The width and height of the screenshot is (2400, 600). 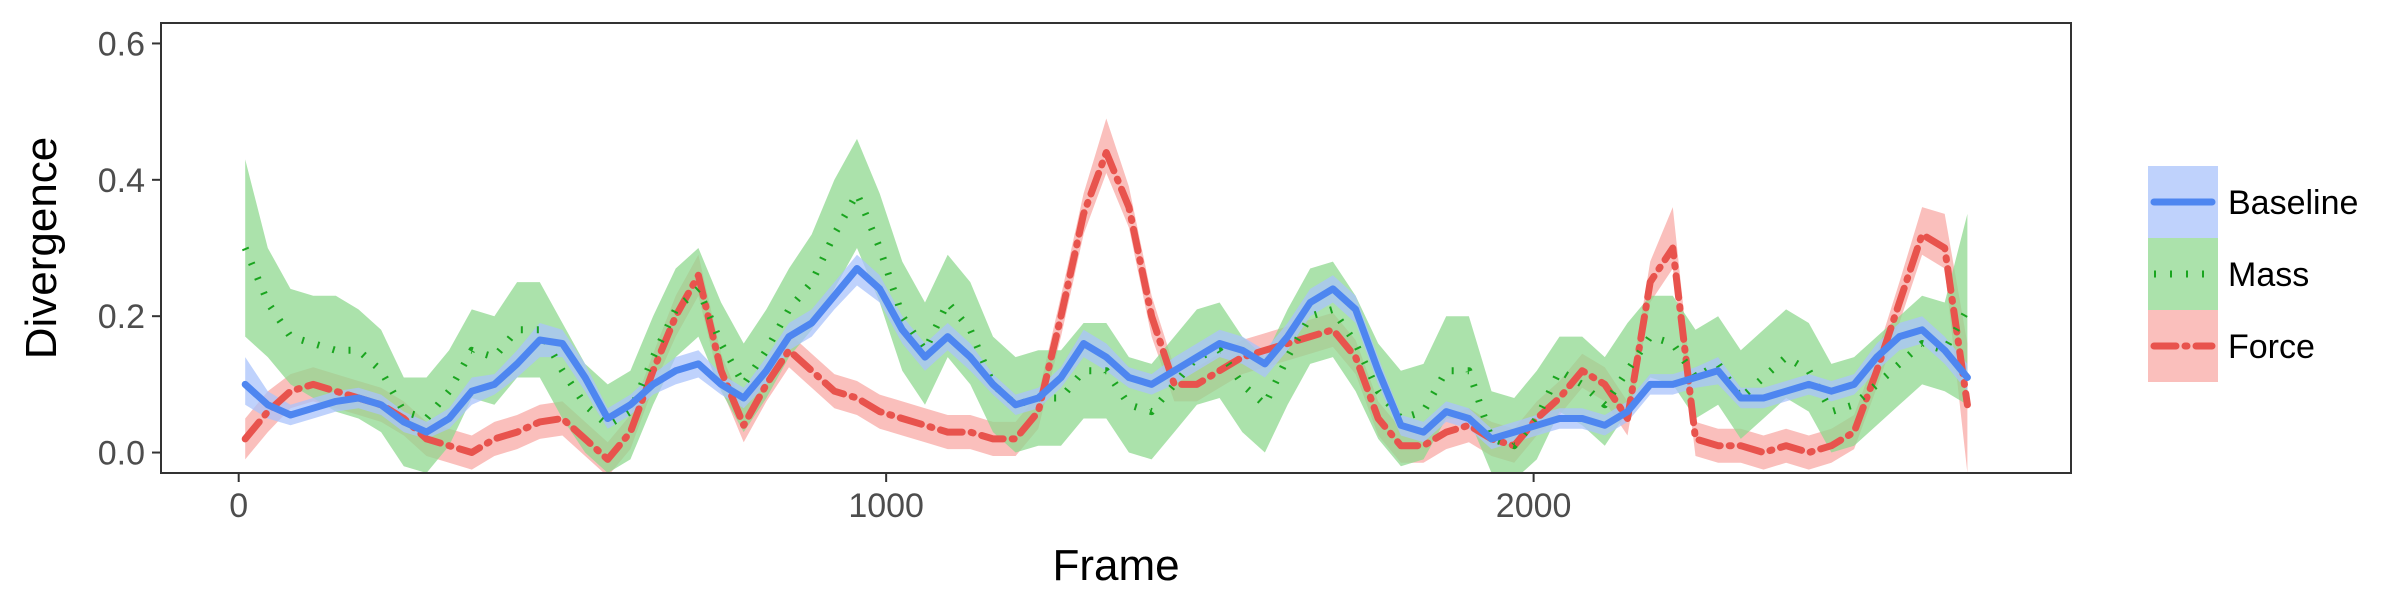 What do you see at coordinates (121, 181) in the screenshot?
I see `y-tick-label: 0.4` at bounding box center [121, 181].